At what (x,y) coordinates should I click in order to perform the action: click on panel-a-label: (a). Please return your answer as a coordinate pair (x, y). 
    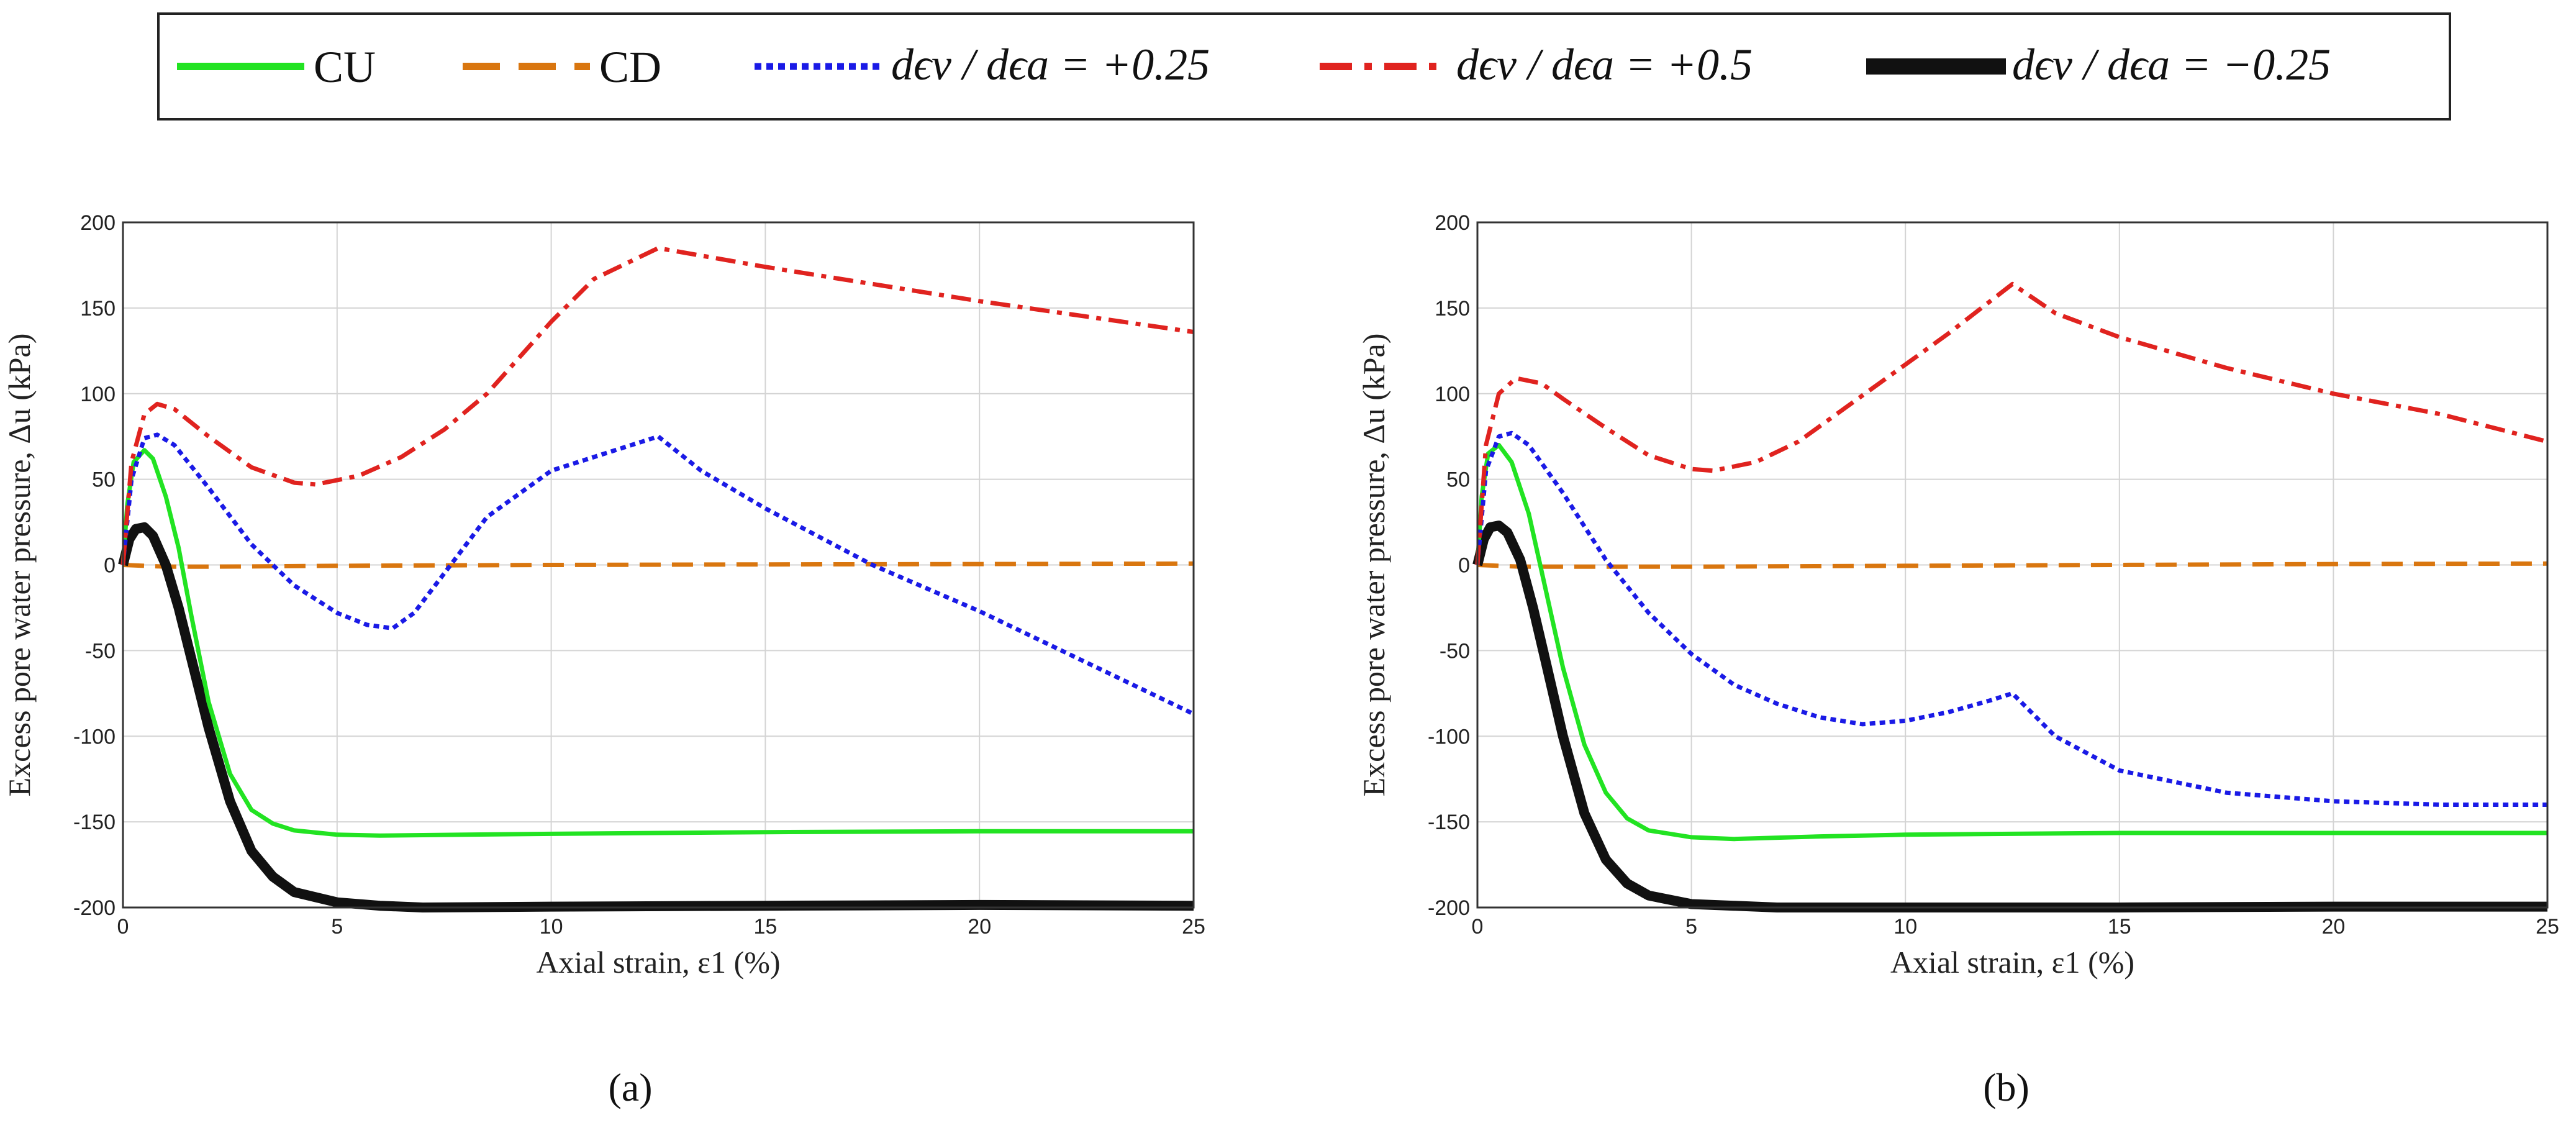
    Looking at the image, I should click on (630, 1087).